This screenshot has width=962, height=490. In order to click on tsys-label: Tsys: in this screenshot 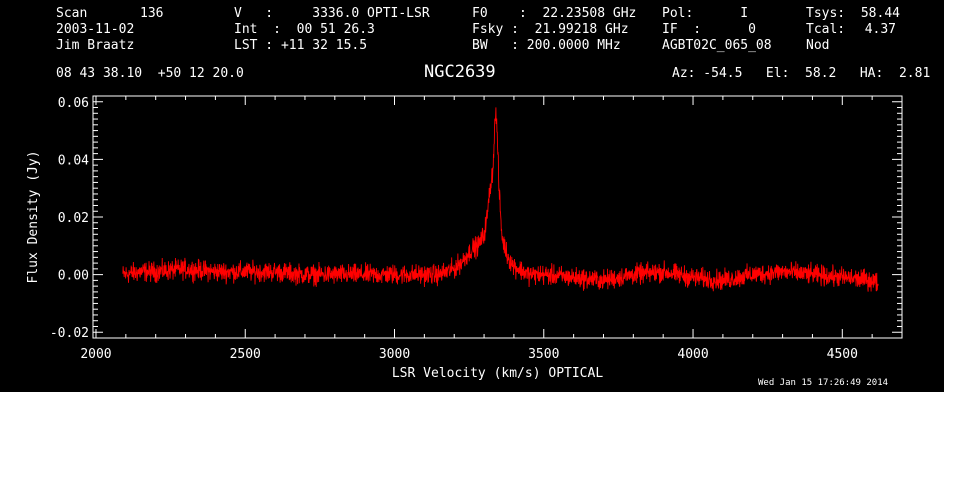, I will do `click(826, 13)`.